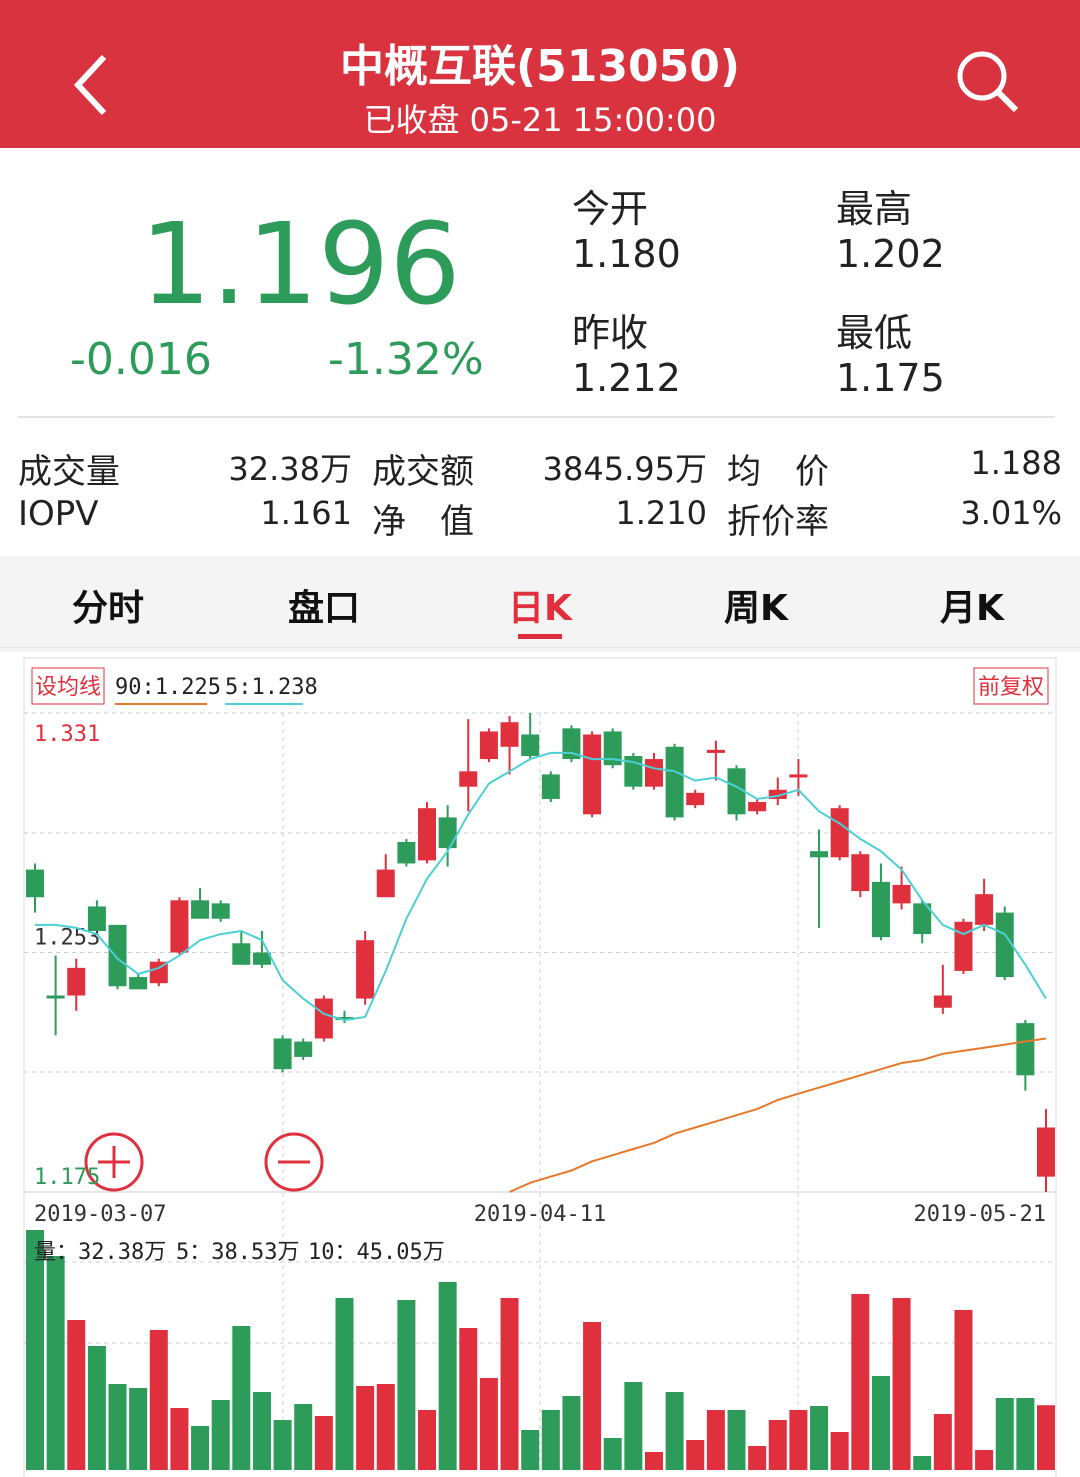  I want to click on tab-active: 日K, so click(540, 608).